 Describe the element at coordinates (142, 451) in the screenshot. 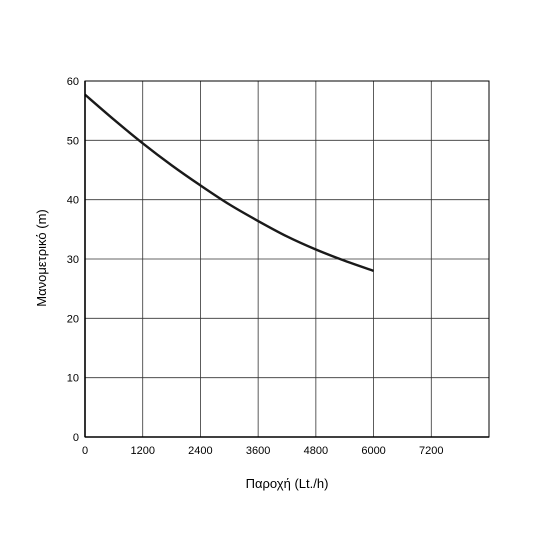

I see `x-tick-label: 1200` at that location.